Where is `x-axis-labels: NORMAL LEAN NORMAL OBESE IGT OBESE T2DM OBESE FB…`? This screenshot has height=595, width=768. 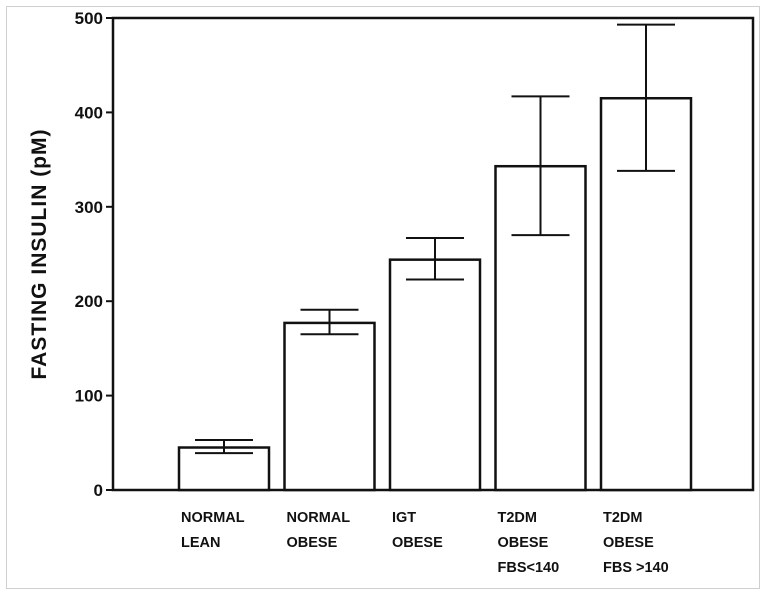
x-axis-labels: NORMAL LEAN NORMAL OBESE IGT OBESE T2DM OBESE FB… is located at coordinates (425, 543).